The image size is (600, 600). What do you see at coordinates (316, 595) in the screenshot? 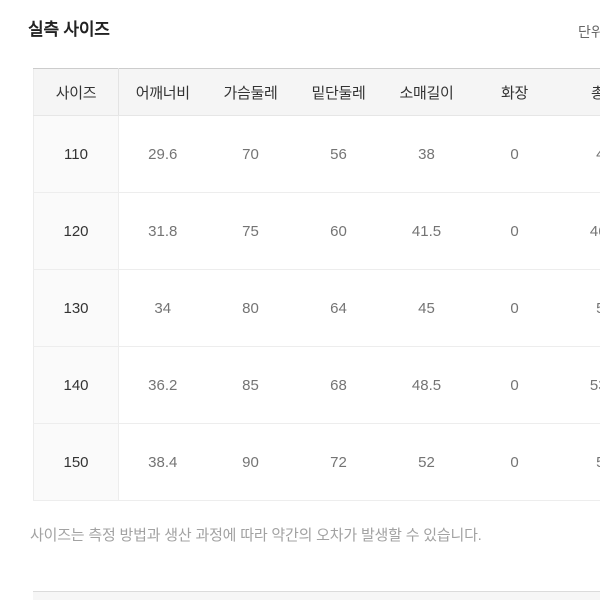
I see `next-table-header-partial` at bounding box center [316, 595].